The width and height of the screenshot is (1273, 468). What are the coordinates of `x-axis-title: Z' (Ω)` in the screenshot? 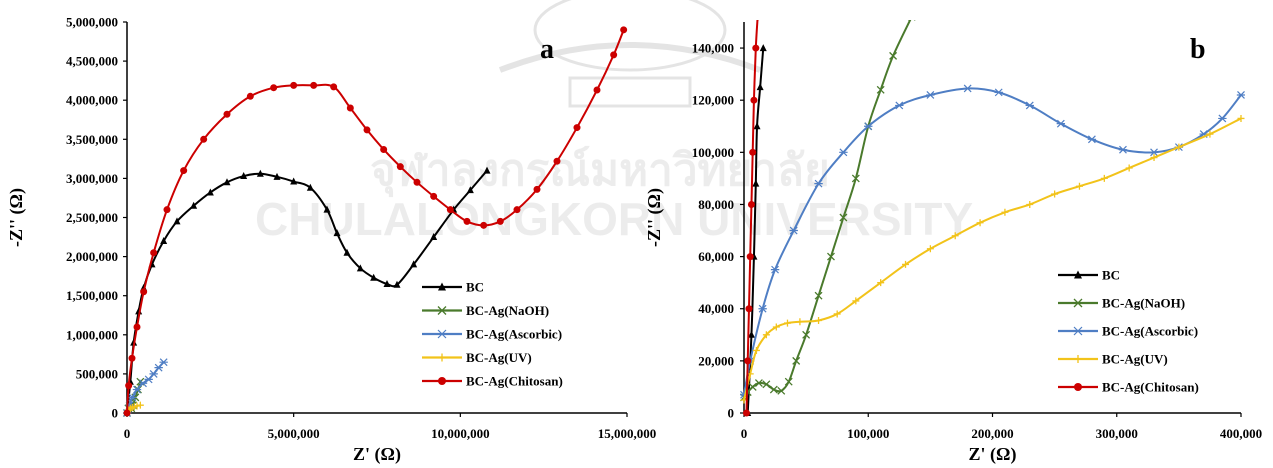 It's located at (993, 454).